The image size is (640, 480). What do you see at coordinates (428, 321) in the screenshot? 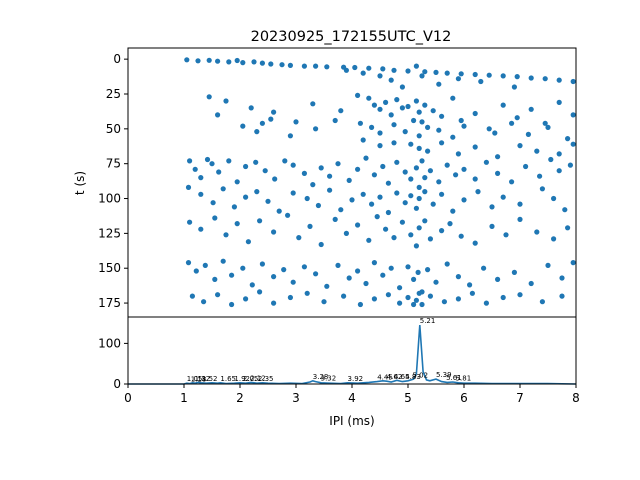
I see `peak-annotation: 5.21` at bounding box center [428, 321].